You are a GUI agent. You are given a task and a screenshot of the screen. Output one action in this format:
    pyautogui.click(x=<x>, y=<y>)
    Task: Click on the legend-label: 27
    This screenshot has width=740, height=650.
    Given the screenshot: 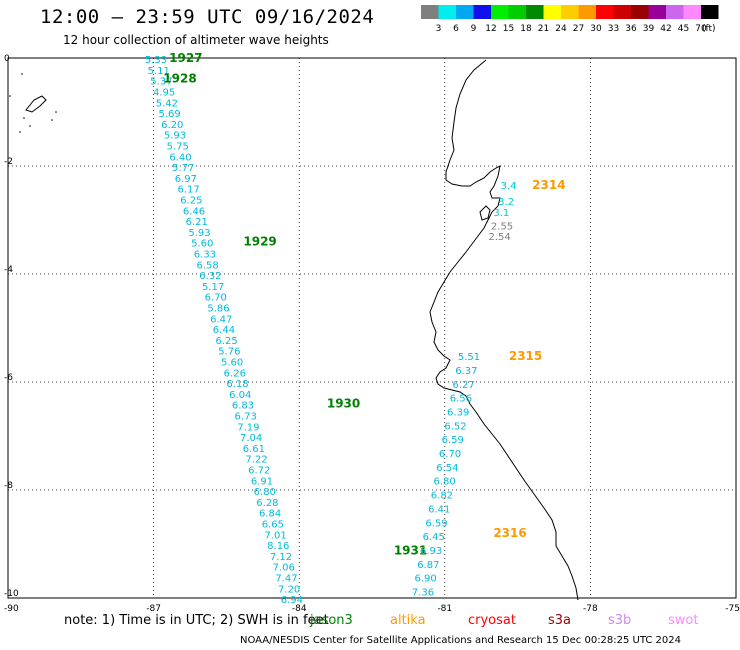 What is the action you would take?
    pyautogui.click(x=578, y=29)
    